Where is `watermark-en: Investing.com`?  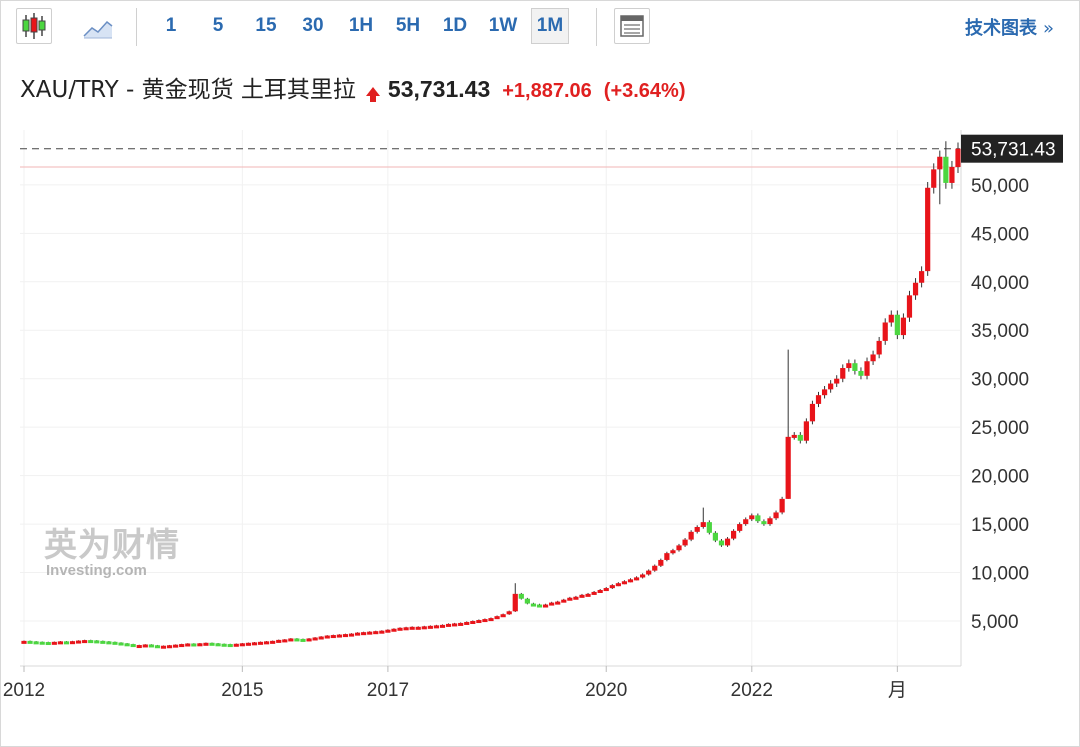
watermark-en: Investing.com is located at coordinates (96, 570).